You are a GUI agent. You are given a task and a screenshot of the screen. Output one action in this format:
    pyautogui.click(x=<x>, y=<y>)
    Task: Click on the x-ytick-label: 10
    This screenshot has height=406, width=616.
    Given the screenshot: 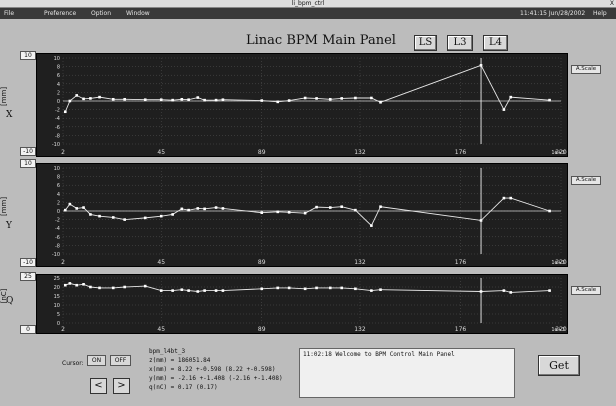 What is the action you would take?
    pyautogui.click(x=57, y=59)
    